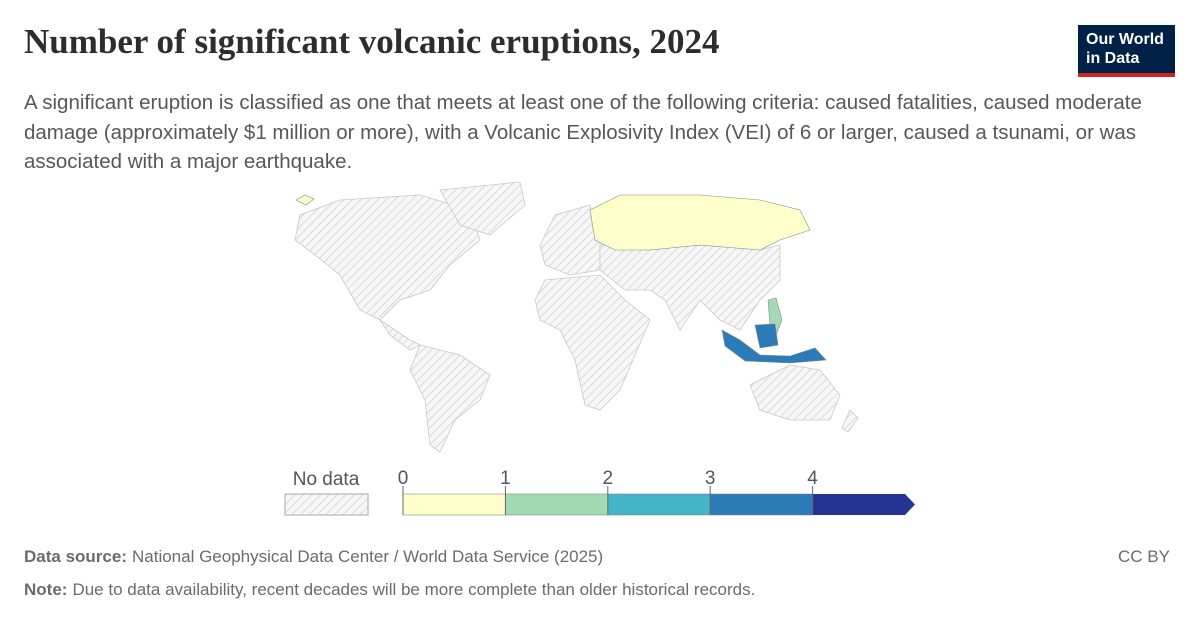 The width and height of the screenshot is (1200, 627). I want to click on legend-tick-label: 3, so click(710, 478).